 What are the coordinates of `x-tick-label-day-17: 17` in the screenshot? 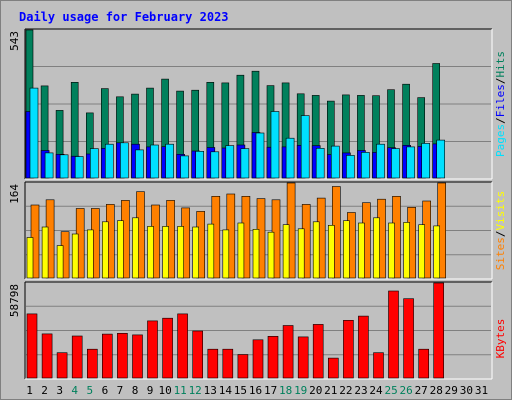 It's located at (270, 390).